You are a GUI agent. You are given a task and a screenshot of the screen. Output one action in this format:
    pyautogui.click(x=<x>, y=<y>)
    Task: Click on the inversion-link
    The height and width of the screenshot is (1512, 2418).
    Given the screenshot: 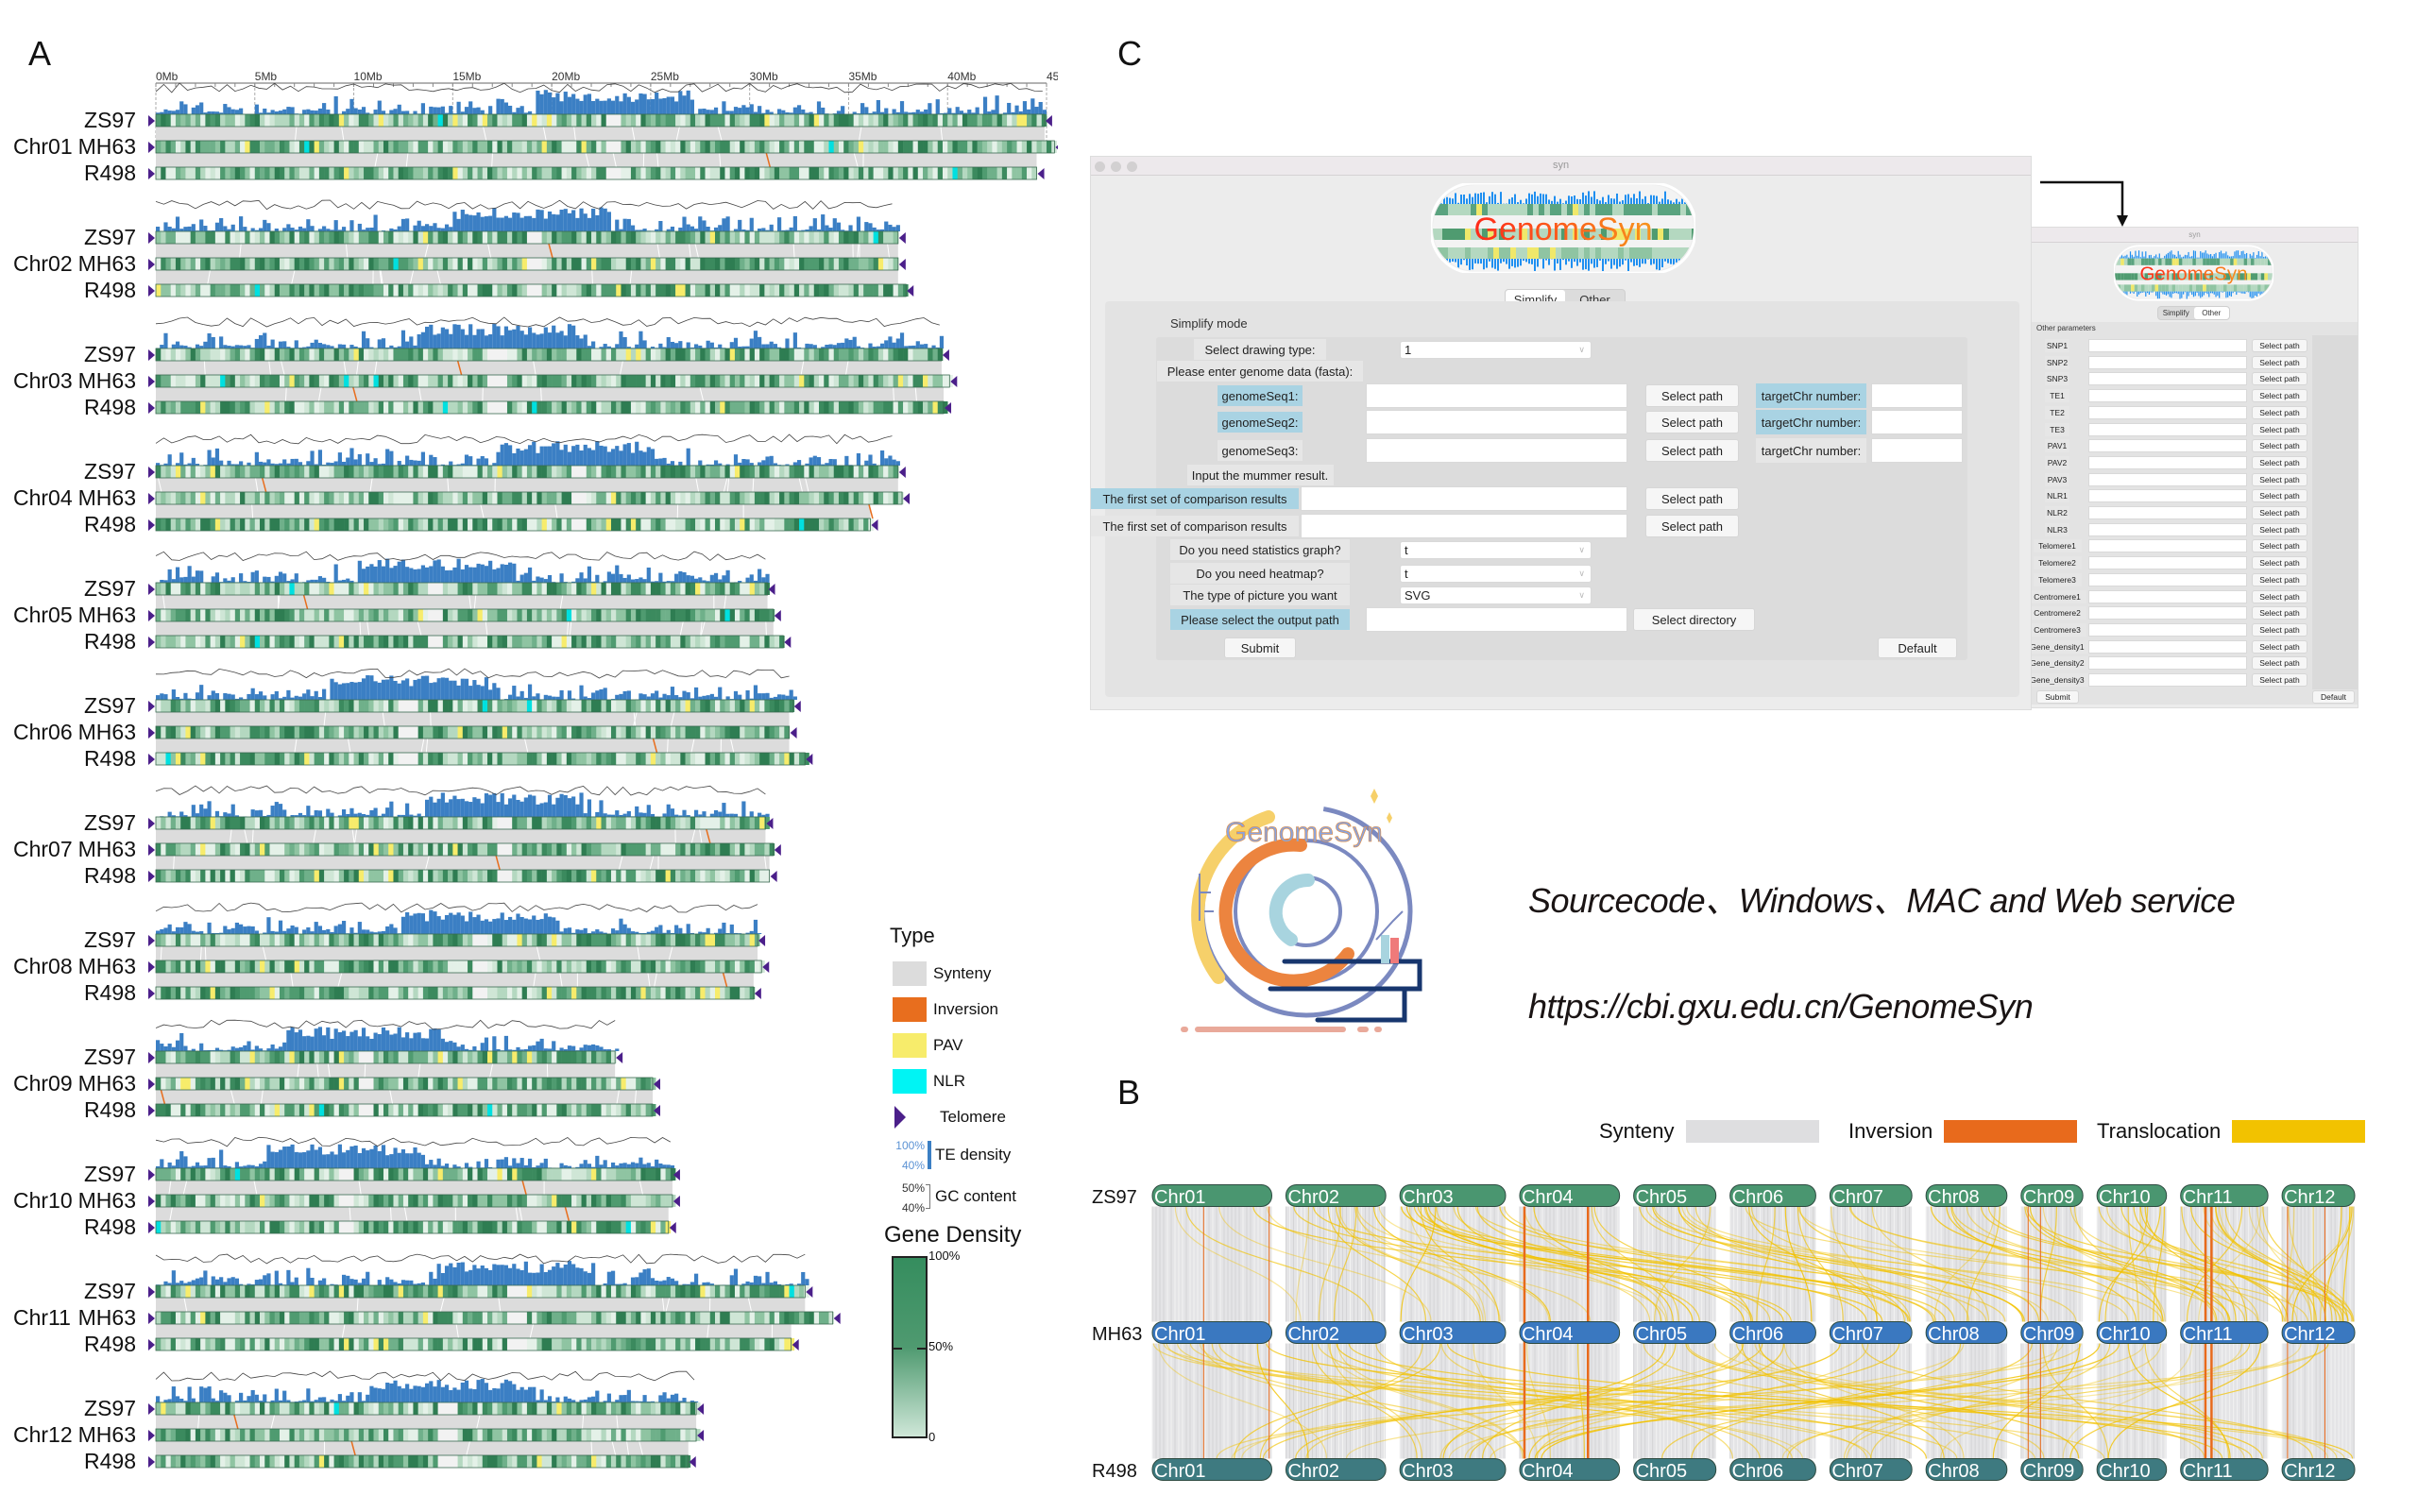 What is the action you would take?
    pyautogui.click(x=708, y=836)
    